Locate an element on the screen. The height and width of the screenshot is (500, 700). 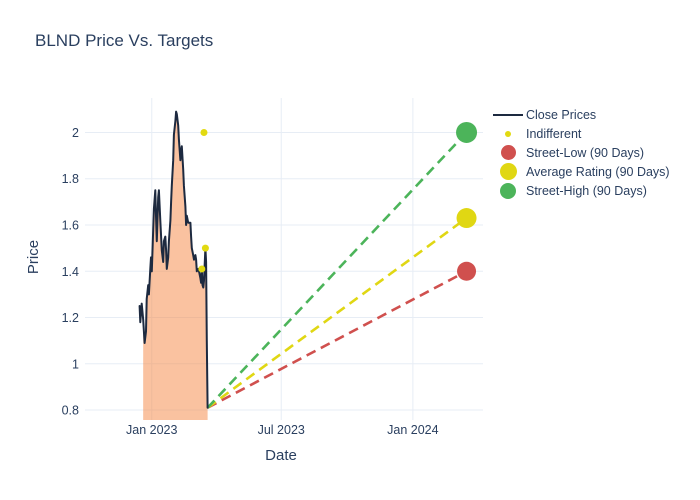
street-low-dot-swatch-icon is located at coordinates (508, 152).